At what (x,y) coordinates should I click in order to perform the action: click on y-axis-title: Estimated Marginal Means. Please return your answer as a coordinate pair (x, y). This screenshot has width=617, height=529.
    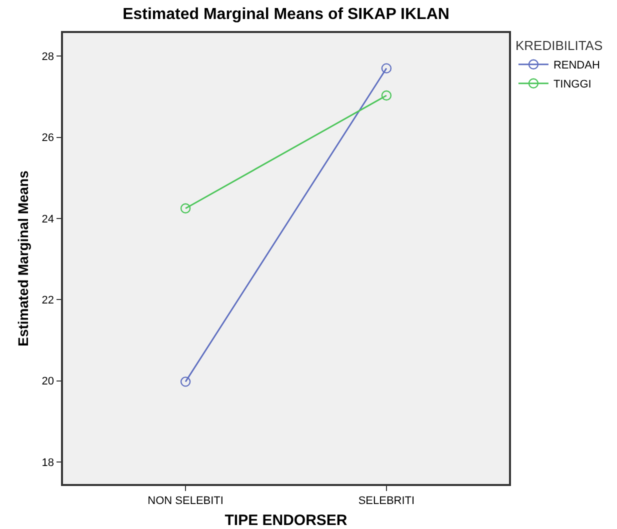
    Looking at the image, I should click on (22, 258).